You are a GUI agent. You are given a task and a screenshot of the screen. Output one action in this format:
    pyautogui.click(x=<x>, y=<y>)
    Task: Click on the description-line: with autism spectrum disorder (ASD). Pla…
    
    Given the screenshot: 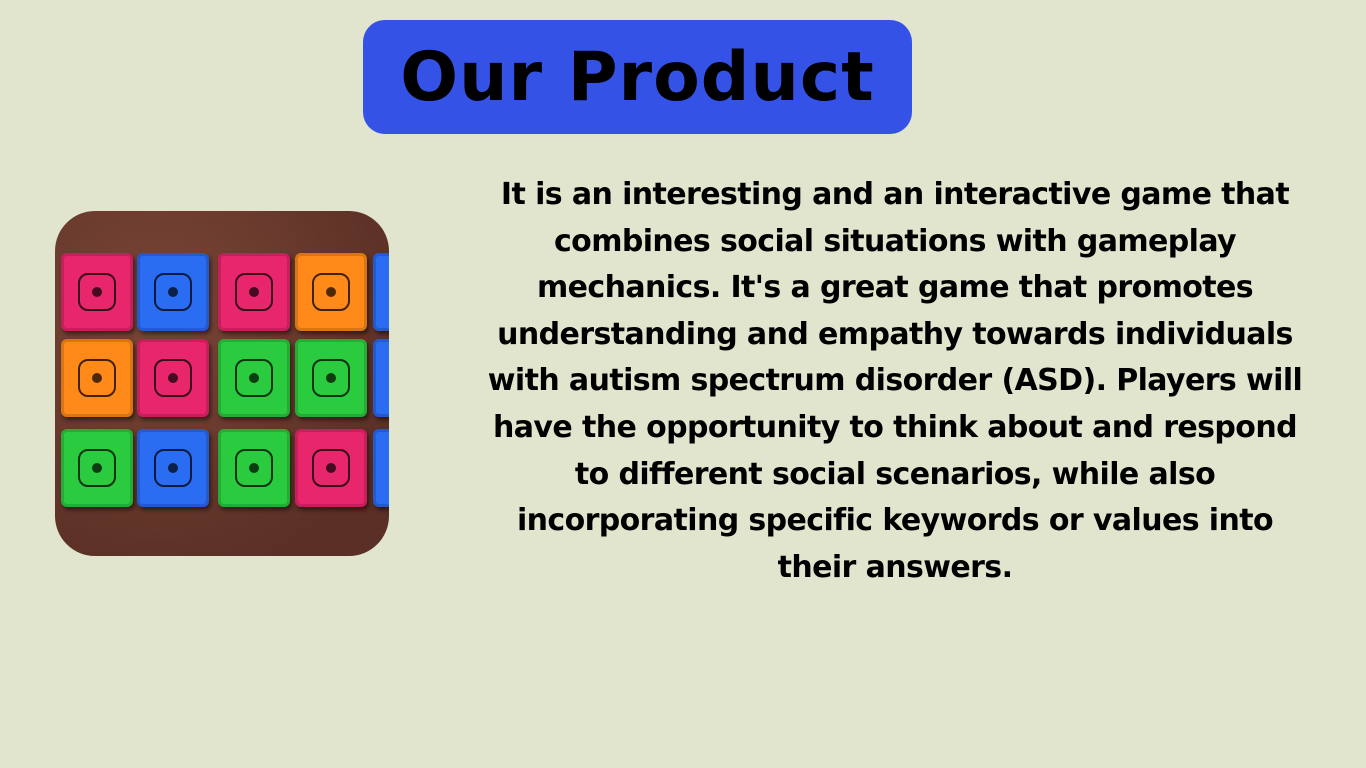 What is the action you would take?
    pyautogui.click(x=895, y=381)
    